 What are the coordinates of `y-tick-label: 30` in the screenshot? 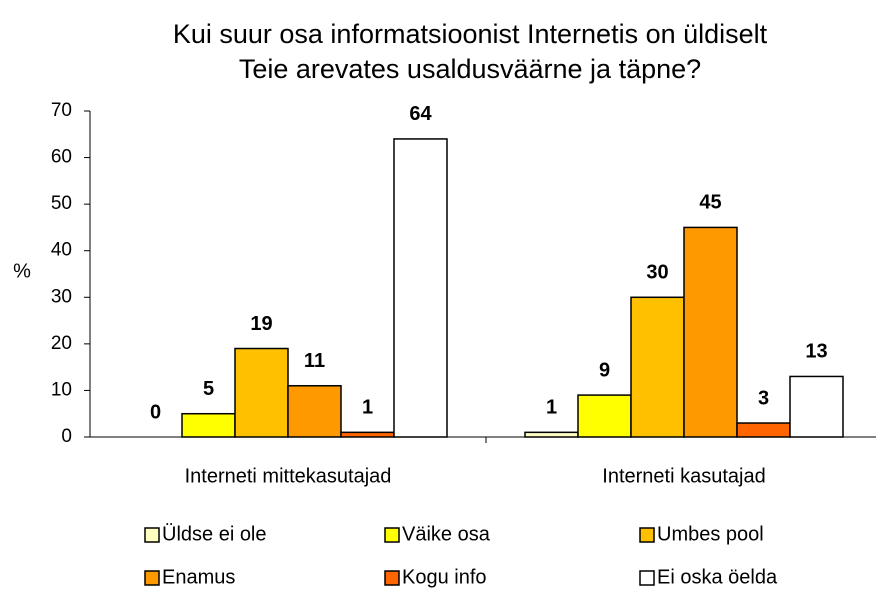 It's located at (61, 296).